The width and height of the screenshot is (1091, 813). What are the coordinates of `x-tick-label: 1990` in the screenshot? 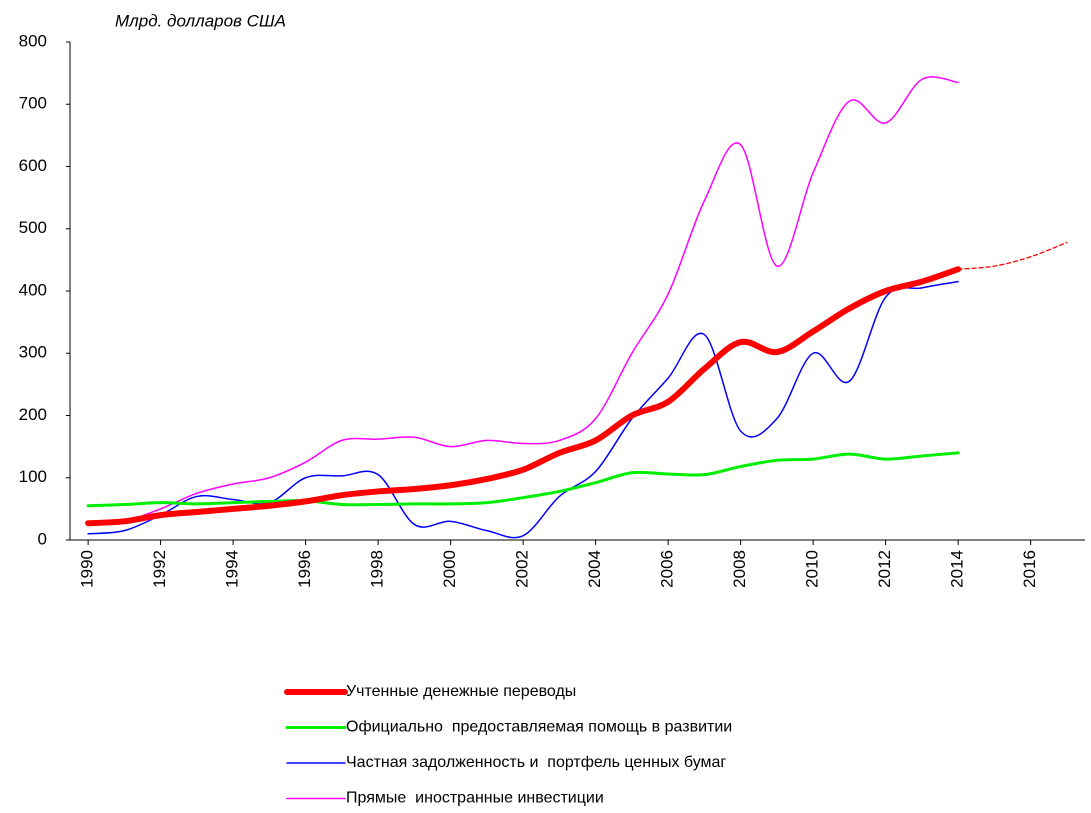 It's located at (87, 569).